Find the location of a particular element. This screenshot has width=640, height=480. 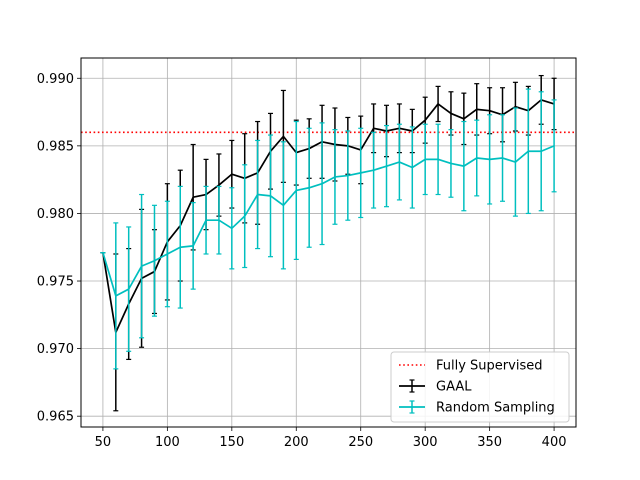

legend-label: Fully Supervised is located at coordinates (489, 366).